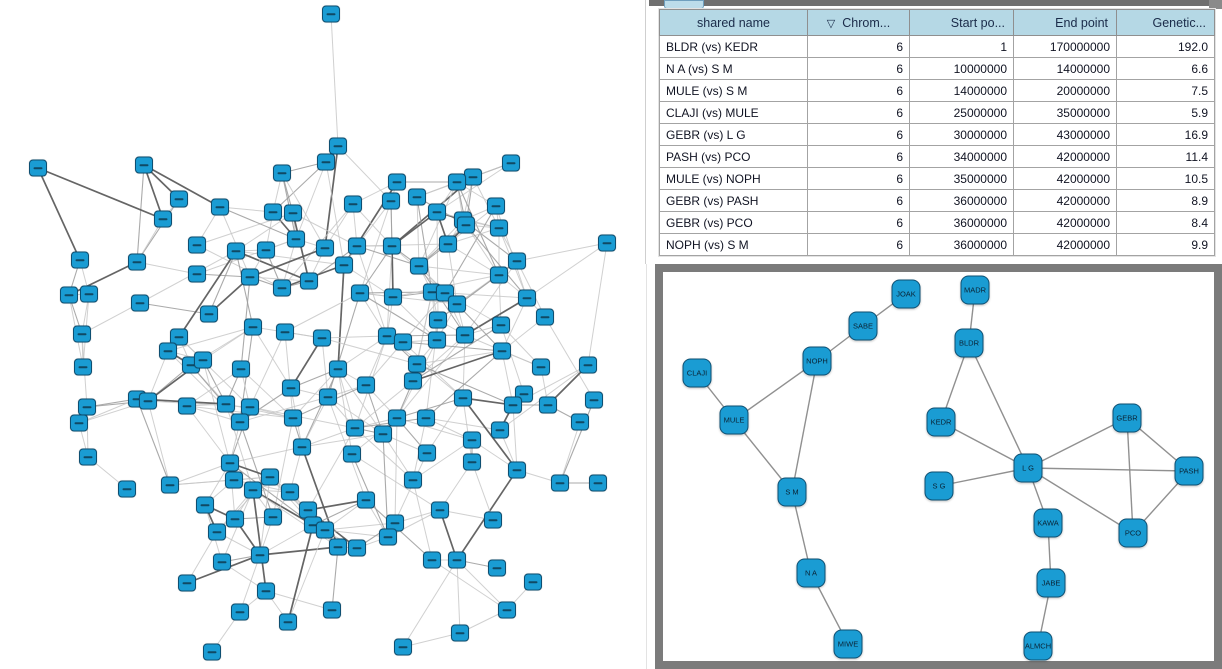 The image size is (1222, 669). I want to click on network-node-jabe: JABE, so click(1051, 583).